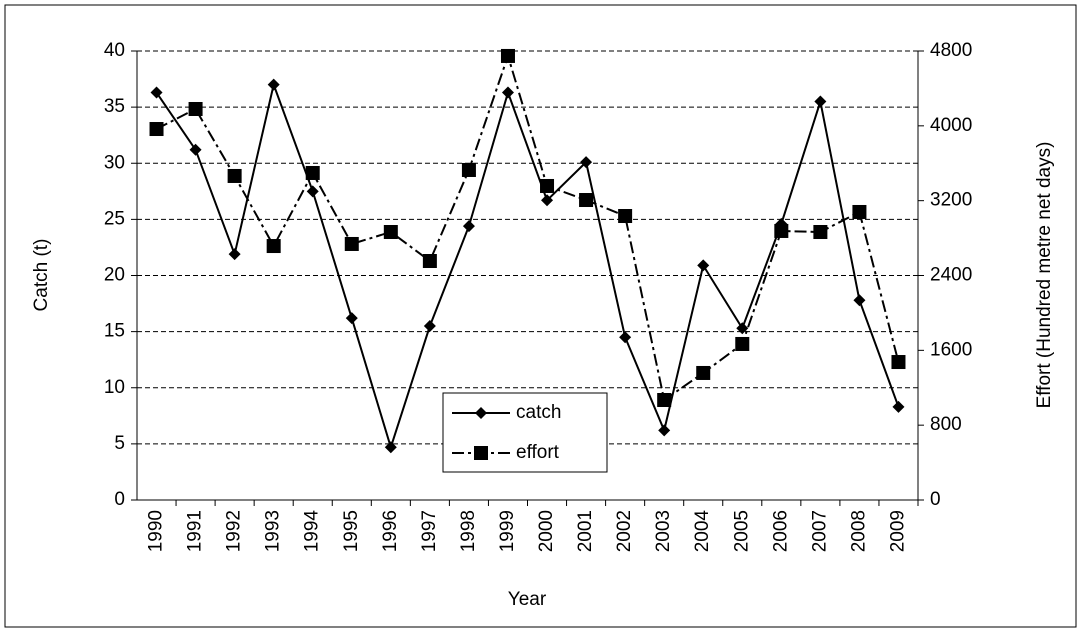 This screenshot has height=638, width=1082. Describe the element at coordinates (585, 531) in the screenshot. I see `x-tick-label: 2001` at that location.